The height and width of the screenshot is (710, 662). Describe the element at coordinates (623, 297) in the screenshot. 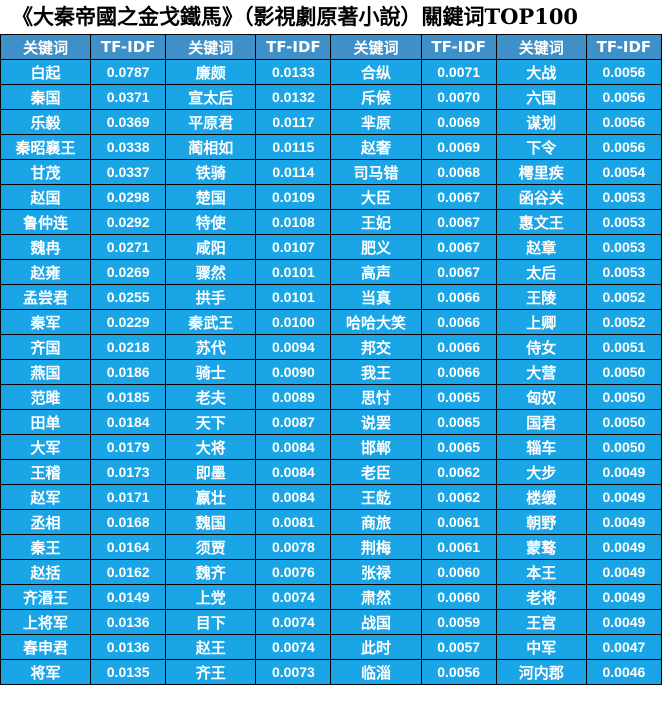

I see `tfidf-cell: 0.0052` at that location.